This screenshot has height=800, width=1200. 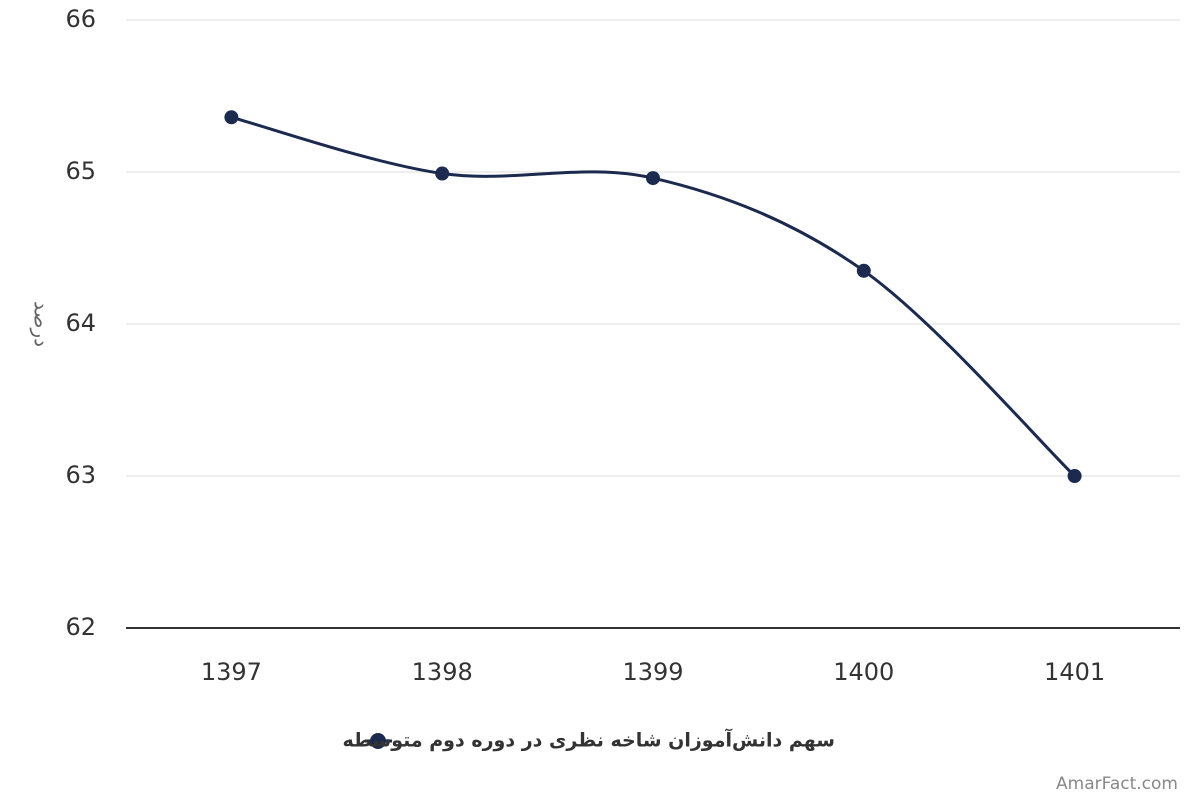 What do you see at coordinates (863, 672) in the screenshot?
I see `x-tick-label: 1400` at bounding box center [863, 672].